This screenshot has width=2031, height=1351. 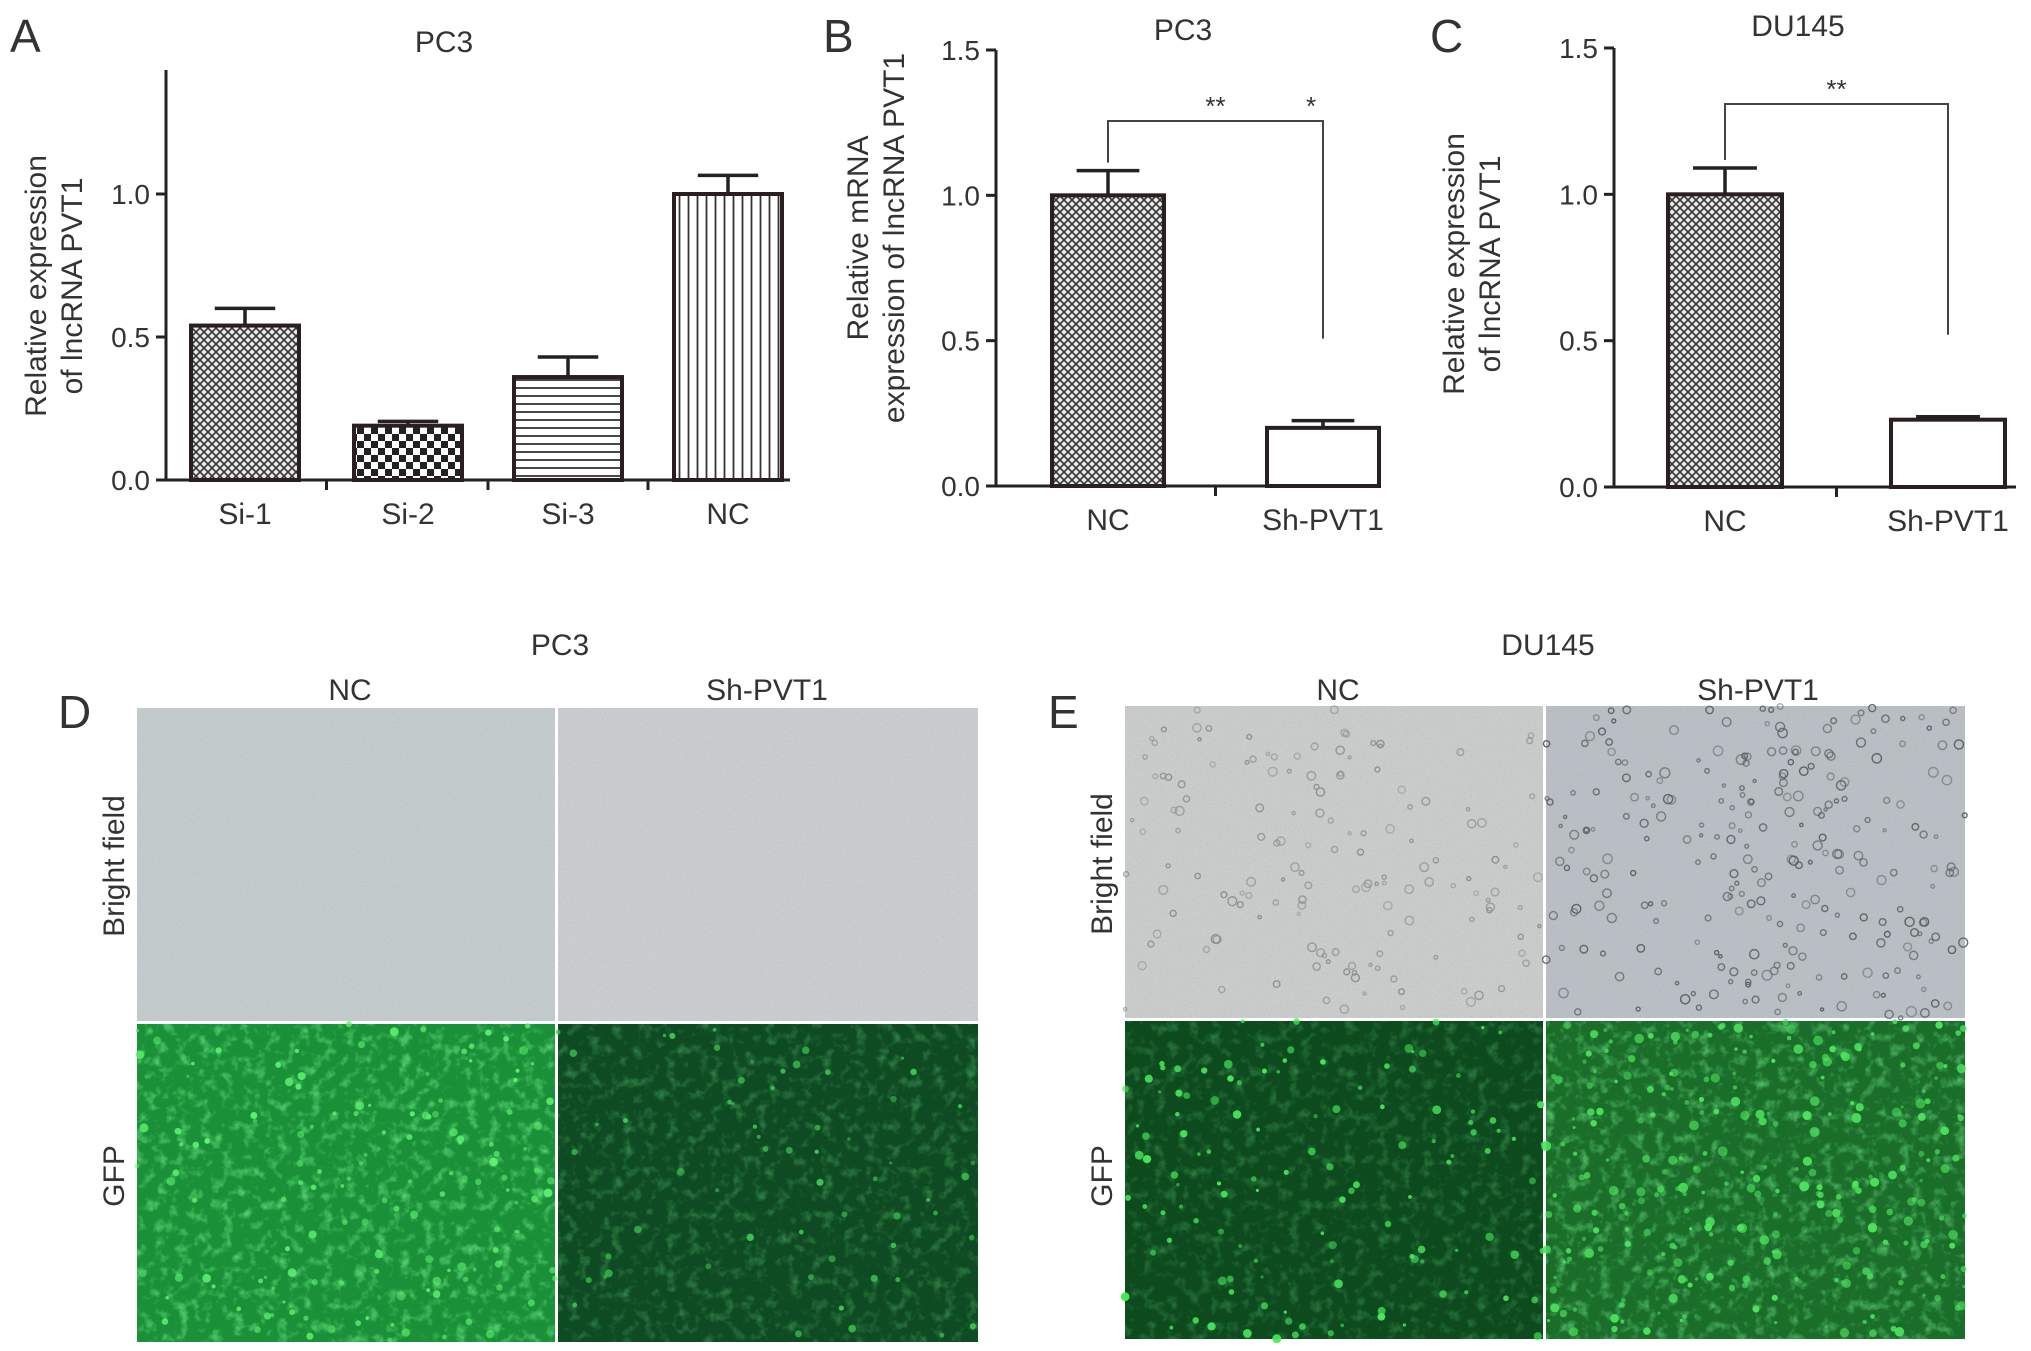 What do you see at coordinates (1102, 864) in the screenshot?
I see `panel-e-row-bright: Bright field` at bounding box center [1102, 864].